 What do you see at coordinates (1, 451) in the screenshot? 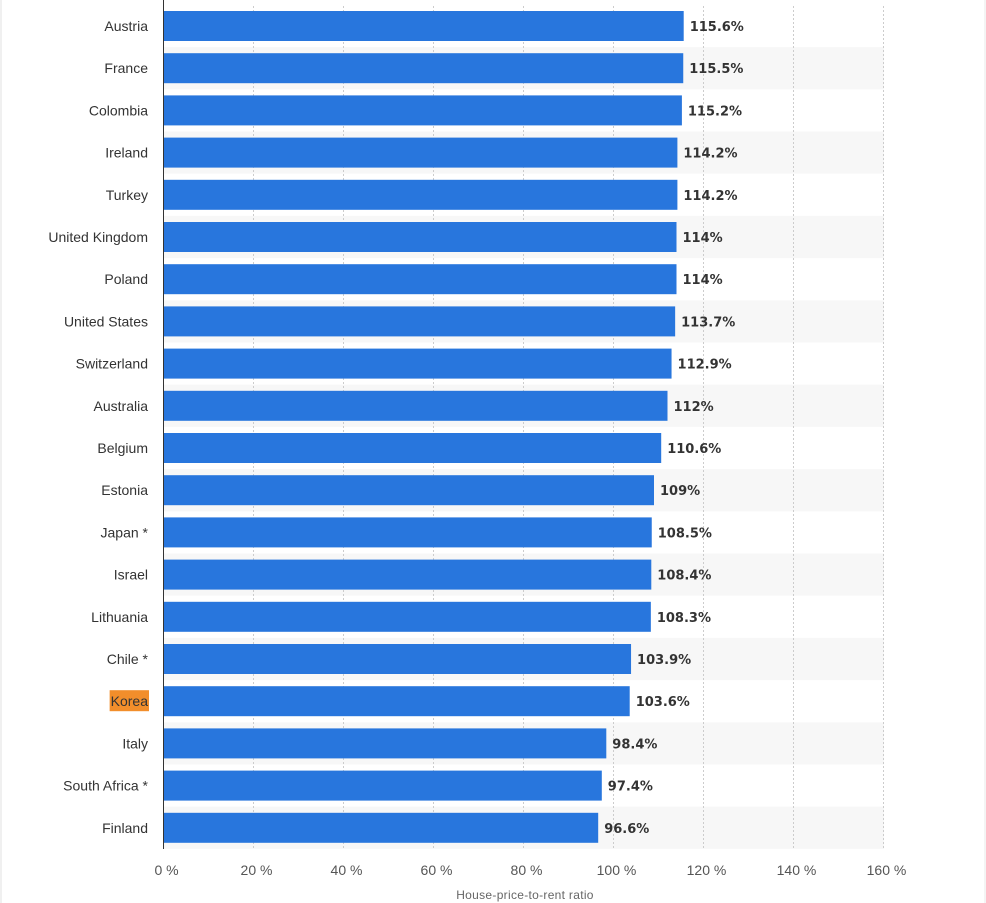
I see `left-edge-shadow` at bounding box center [1, 451].